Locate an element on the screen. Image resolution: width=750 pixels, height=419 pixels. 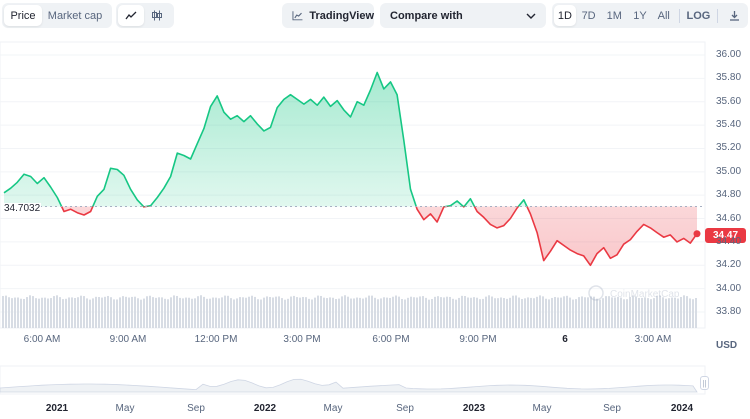
log-toggle: LOG is located at coordinates (699, 15).